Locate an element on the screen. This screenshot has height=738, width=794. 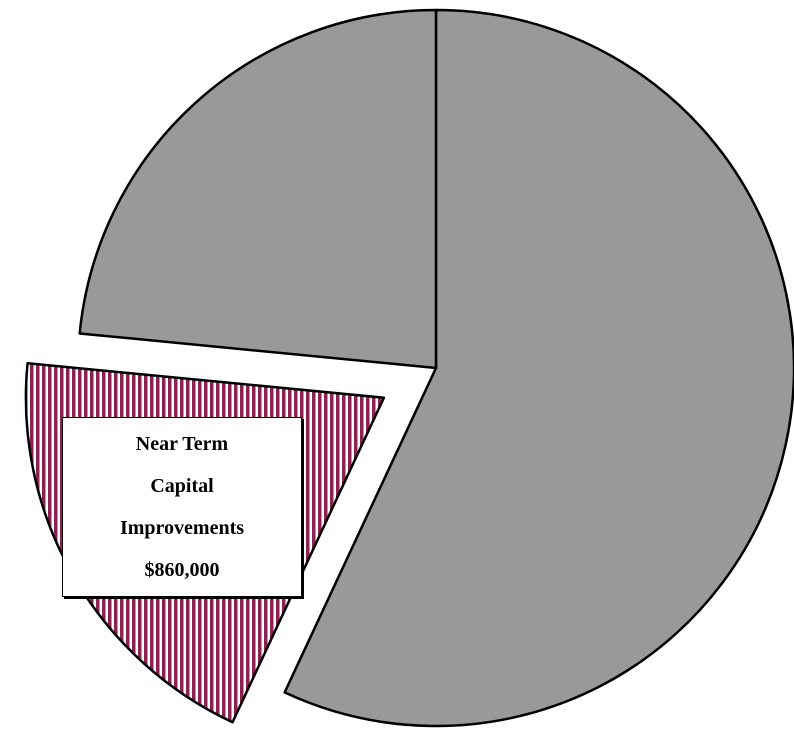
data-label-box: Near Term Capital Improvements $860,000 is located at coordinates (182, 507).